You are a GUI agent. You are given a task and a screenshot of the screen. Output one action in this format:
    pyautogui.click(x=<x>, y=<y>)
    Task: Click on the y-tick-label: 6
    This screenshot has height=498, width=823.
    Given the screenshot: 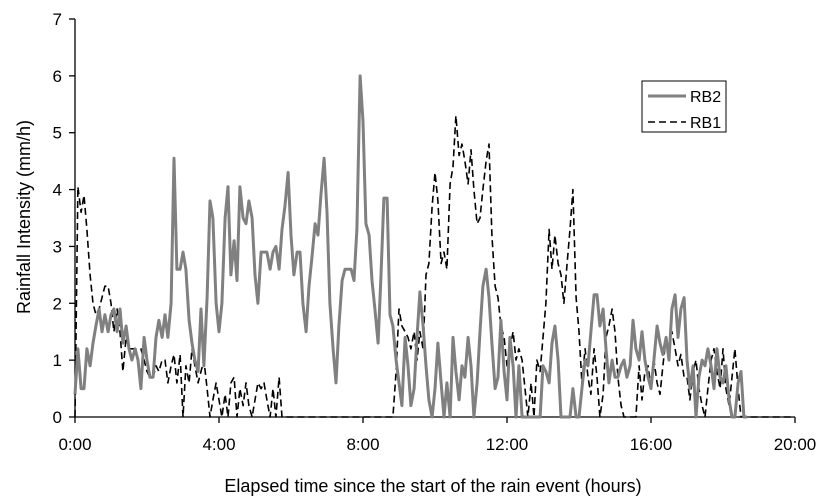 What is the action you would take?
    pyautogui.click(x=57, y=76)
    